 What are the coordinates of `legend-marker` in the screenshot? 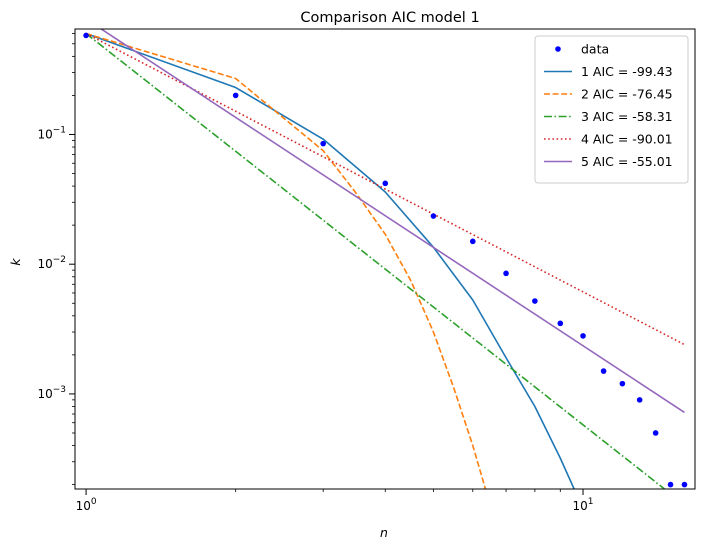 It's located at (558, 49).